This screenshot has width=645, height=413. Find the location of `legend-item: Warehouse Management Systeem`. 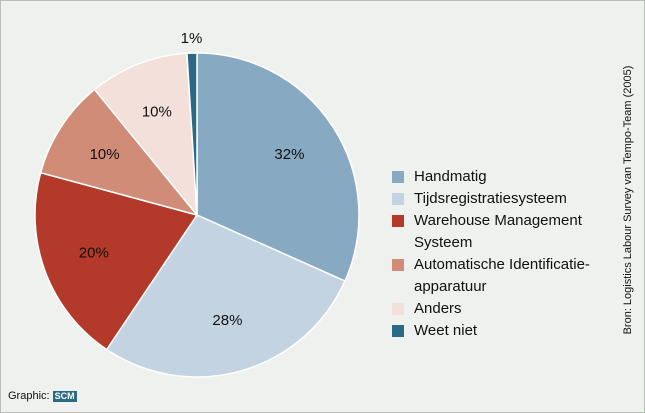

legend-item: Warehouse Management Systeem is located at coordinates (494, 232).